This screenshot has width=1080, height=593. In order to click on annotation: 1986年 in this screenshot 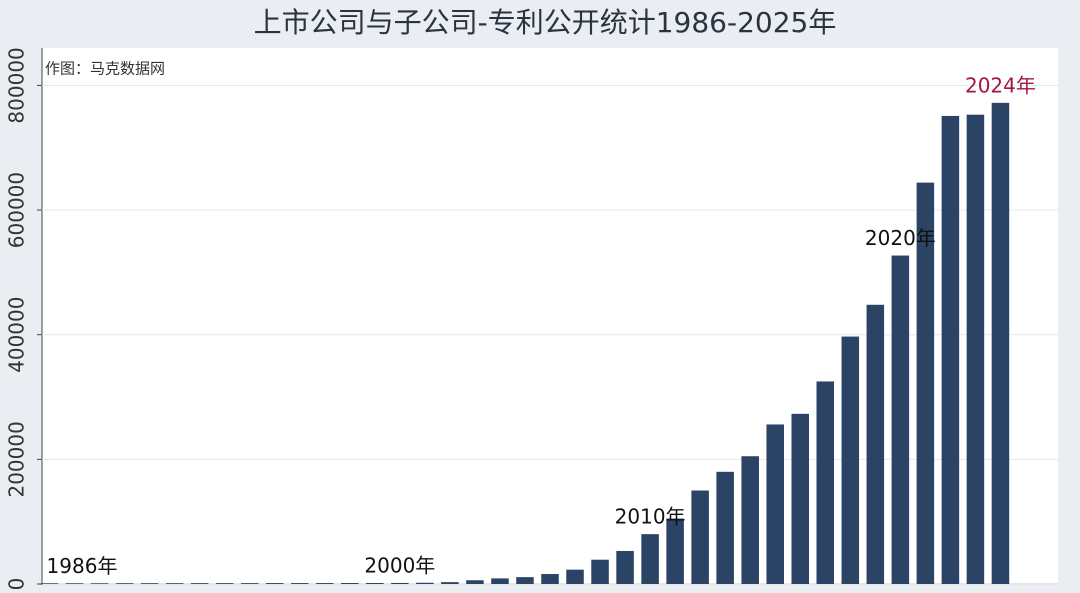, I will do `click(82, 566)`.